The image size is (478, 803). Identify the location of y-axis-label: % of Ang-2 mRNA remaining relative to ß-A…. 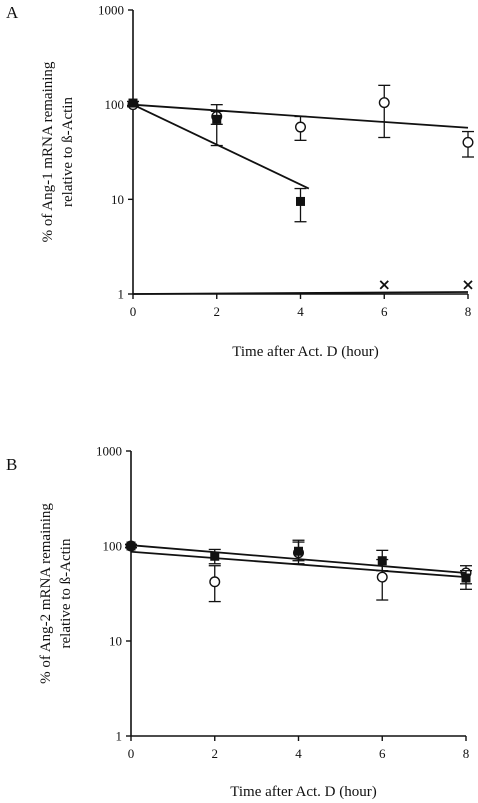
(56, 593).